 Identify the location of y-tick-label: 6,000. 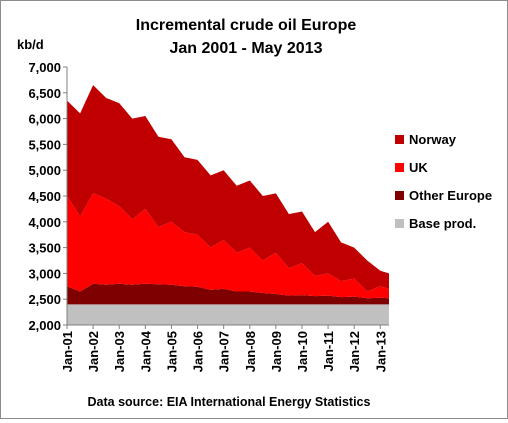
(44, 119).